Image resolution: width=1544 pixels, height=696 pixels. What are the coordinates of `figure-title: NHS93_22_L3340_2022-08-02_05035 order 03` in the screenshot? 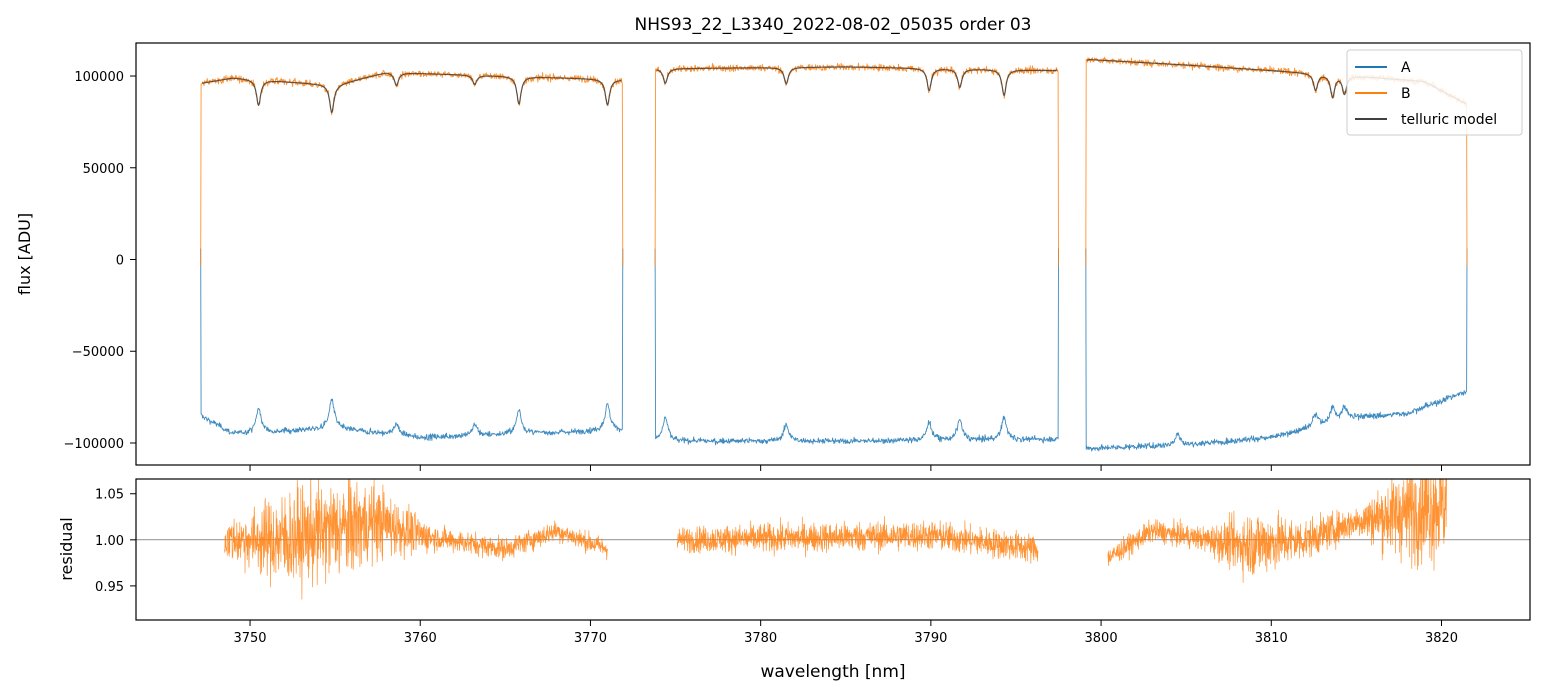 It's located at (833, 25).